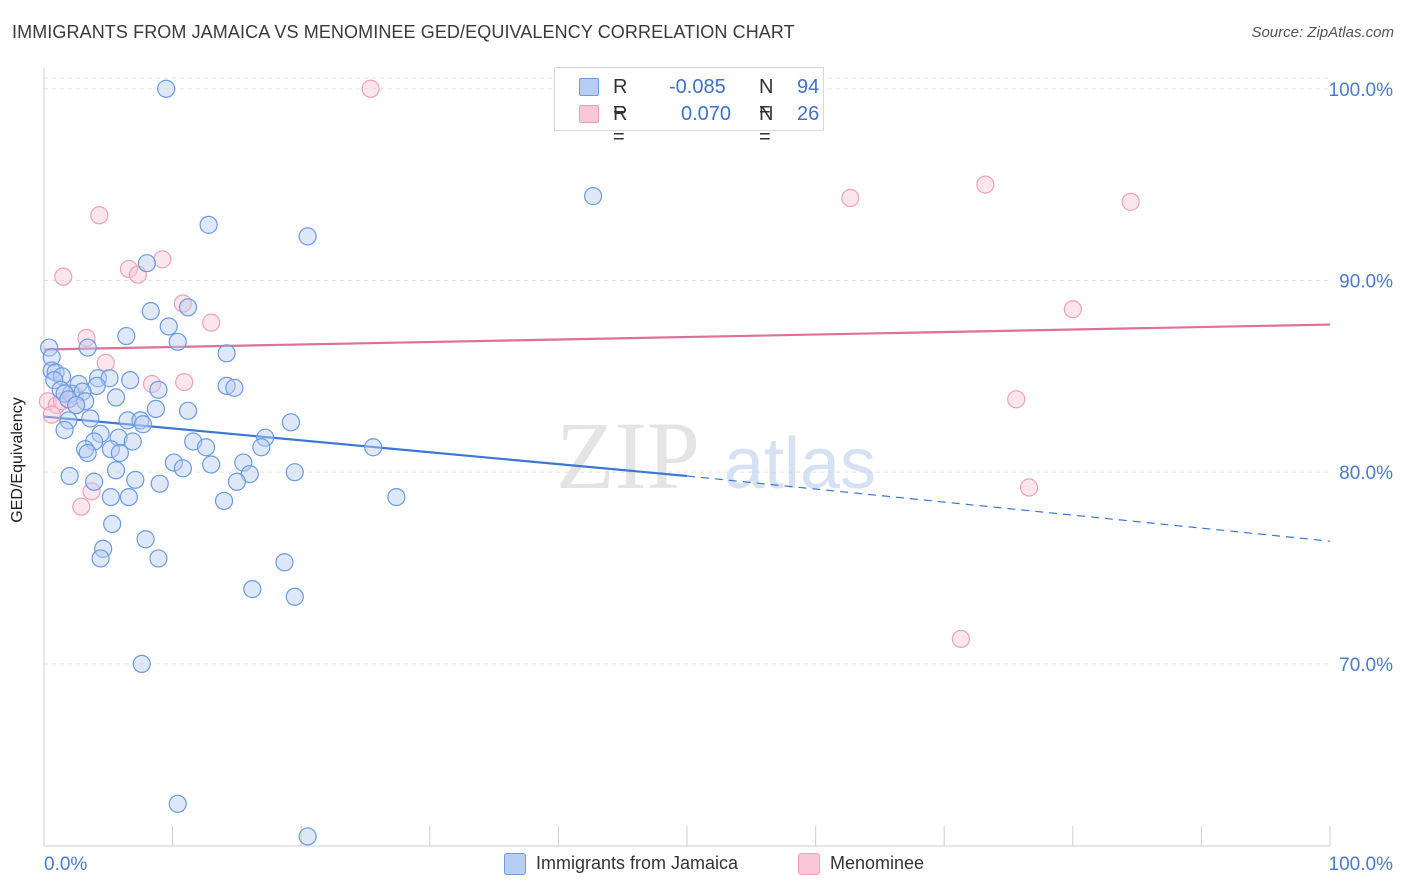  What do you see at coordinates (620, 98) in the screenshot?
I see `legend-r-label: R =` at bounding box center [620, 98].